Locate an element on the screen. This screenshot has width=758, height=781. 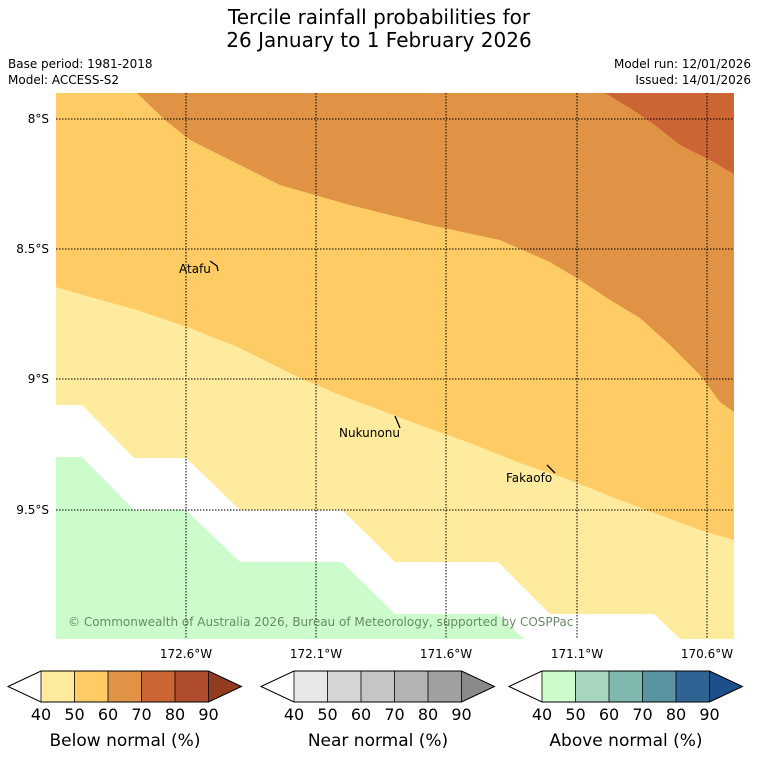
colorbar-label-above: Above normal (%) is located at coordinates (626, 741).